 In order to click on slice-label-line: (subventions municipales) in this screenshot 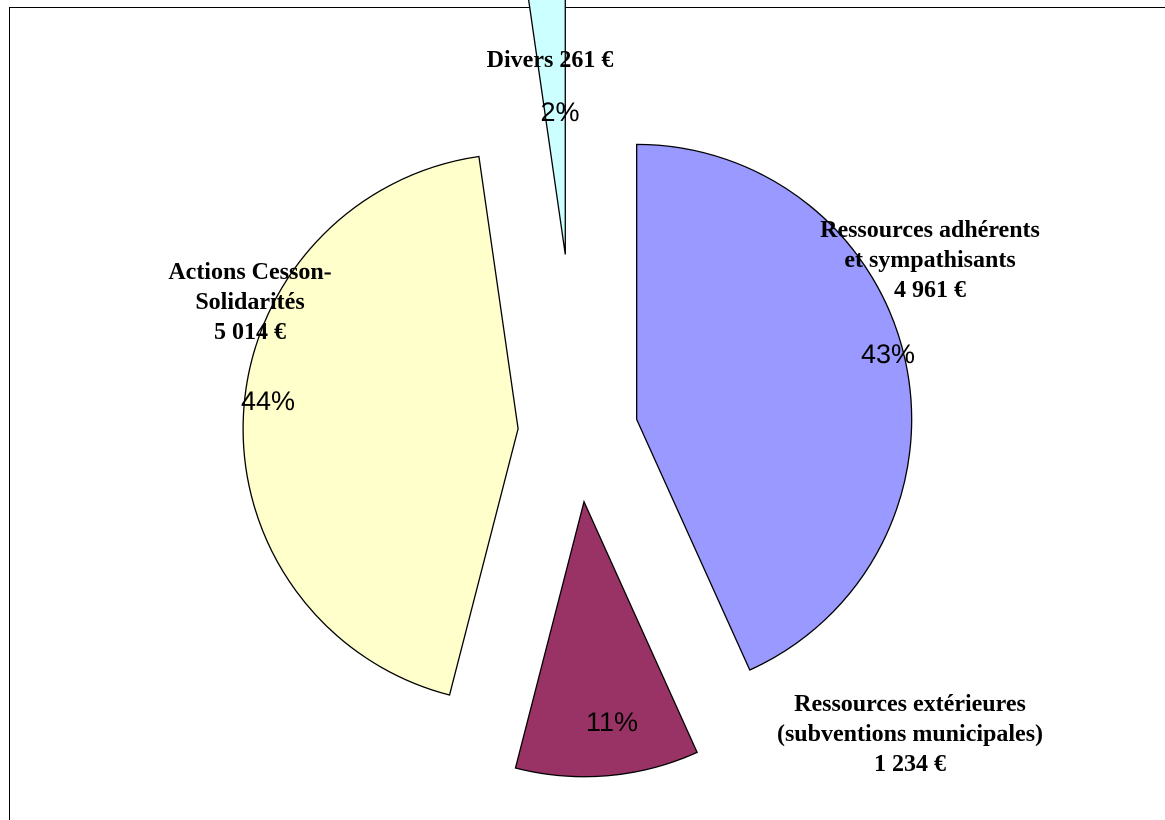, I will do `click(910, 734)`.